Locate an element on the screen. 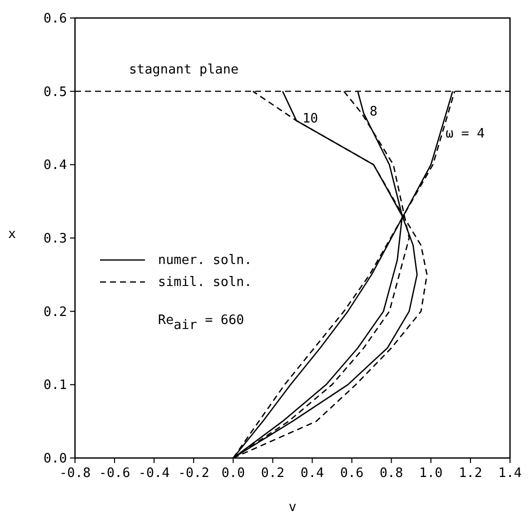 Image resolution: width=531 pixels, height=525 pixels. x-axis-title: v is located at coordinates (292, 507).